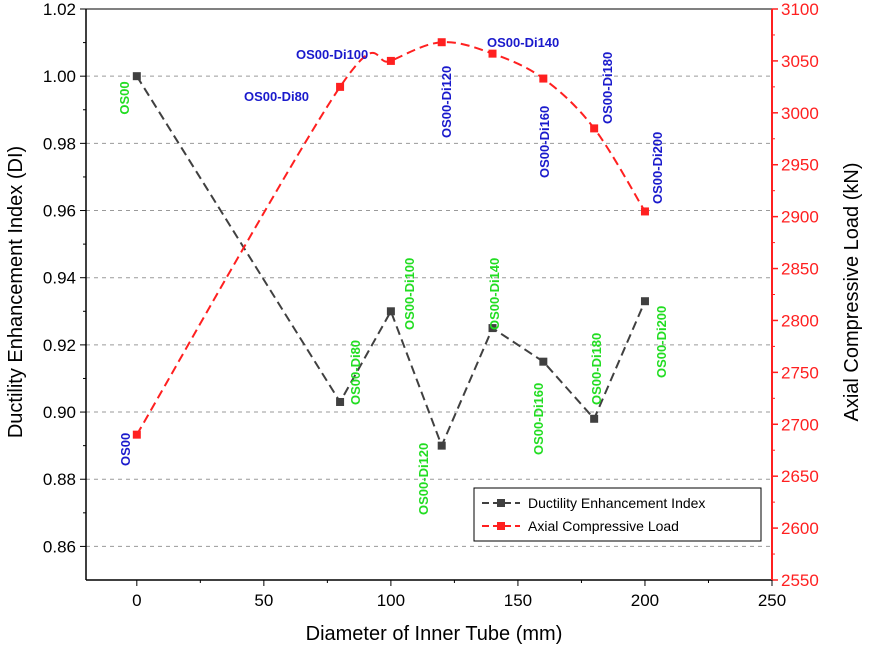 This screenshot has width=873, height=646. Describe the element at coordinates (852, 292) in the screenshot. I see `y-axis-right-title: Axial Compressive Load (kN)` at that location.